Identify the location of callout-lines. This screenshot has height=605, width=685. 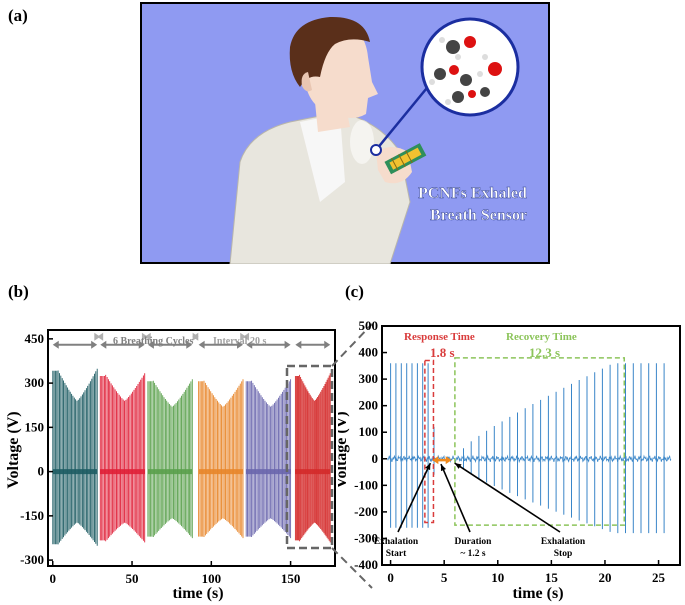
(479, 497).